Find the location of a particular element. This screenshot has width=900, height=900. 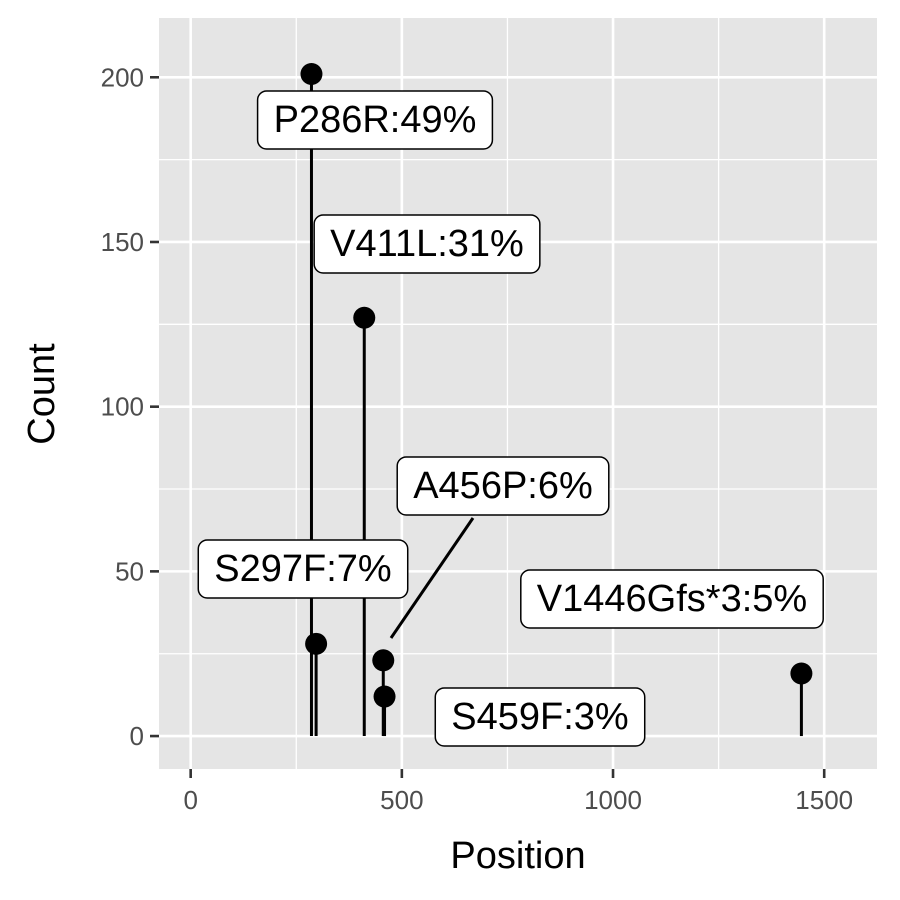

x-axis-title: Position is located at coordinates (517, 856).